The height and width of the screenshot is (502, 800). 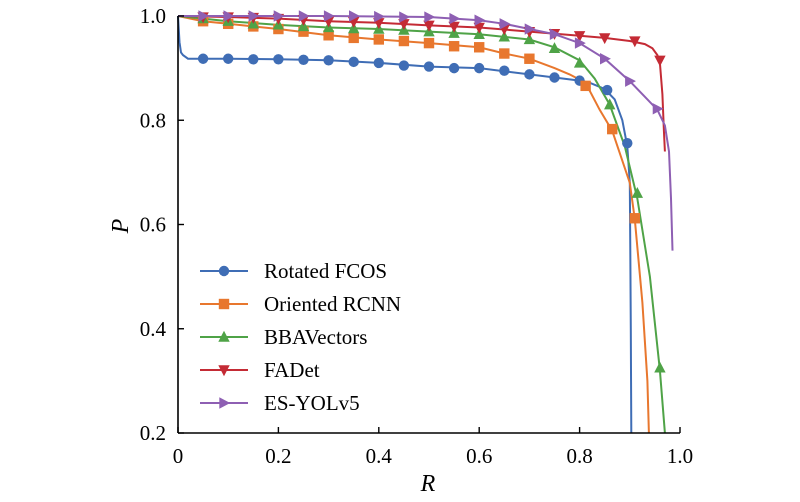 I want to click on x-tick-label: 0.8, so click(x=579, y=456).